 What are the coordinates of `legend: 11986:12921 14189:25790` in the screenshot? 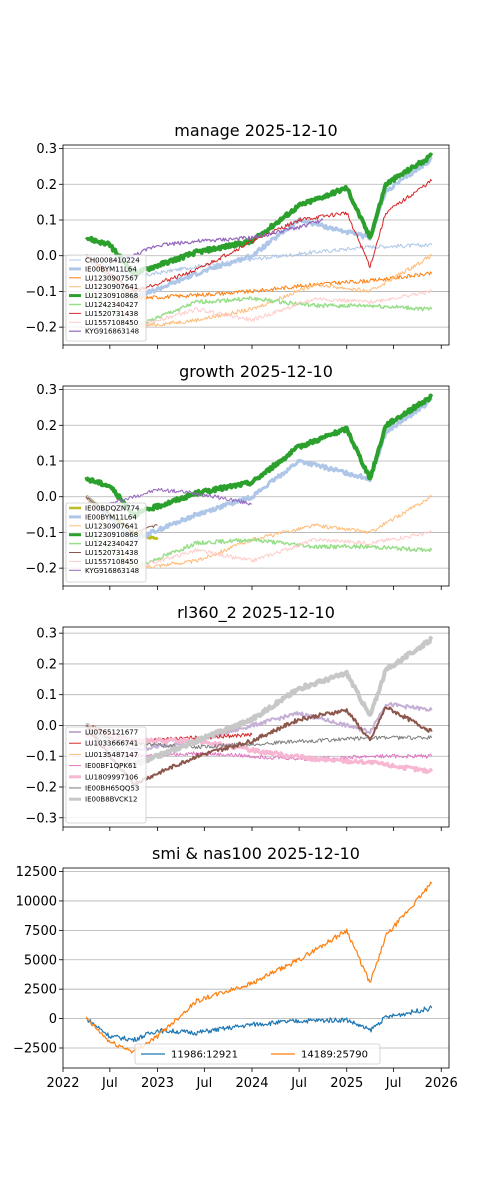 It's located at (257, 1054).